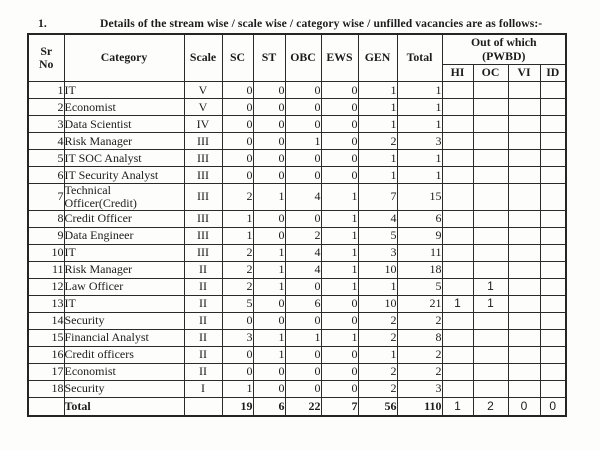 The image size is (600, 450). Describe the element at coordinates (297, 107) in the screenshot. I see `table-row: 2 Economist V 0 0 0 0 1 1` at that location.